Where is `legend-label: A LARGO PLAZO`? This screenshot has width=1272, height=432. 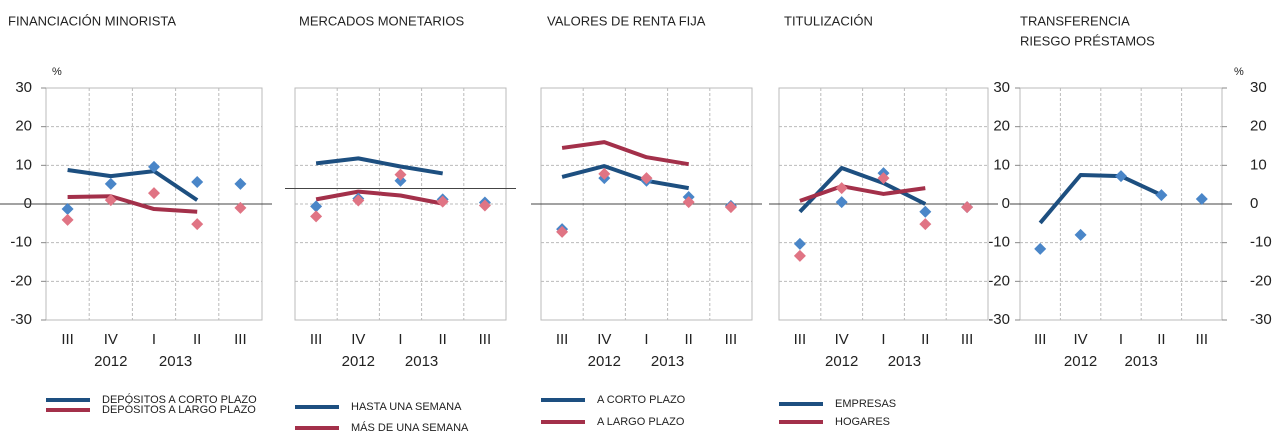 legend-label: A LARGO PLAZO is located at coordinates (641, 422).